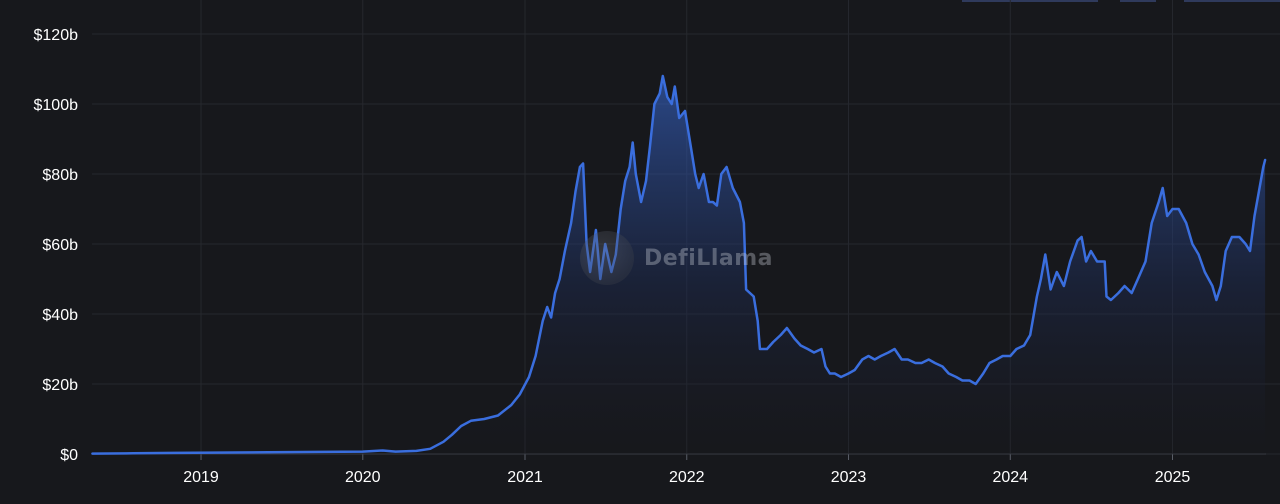 This screenshot has width=1280, height=504. What do you see at coordinates (708, 258) in the screenshot?
I see `watermark-text: DefiLlama` at bounding box center [708, 258].